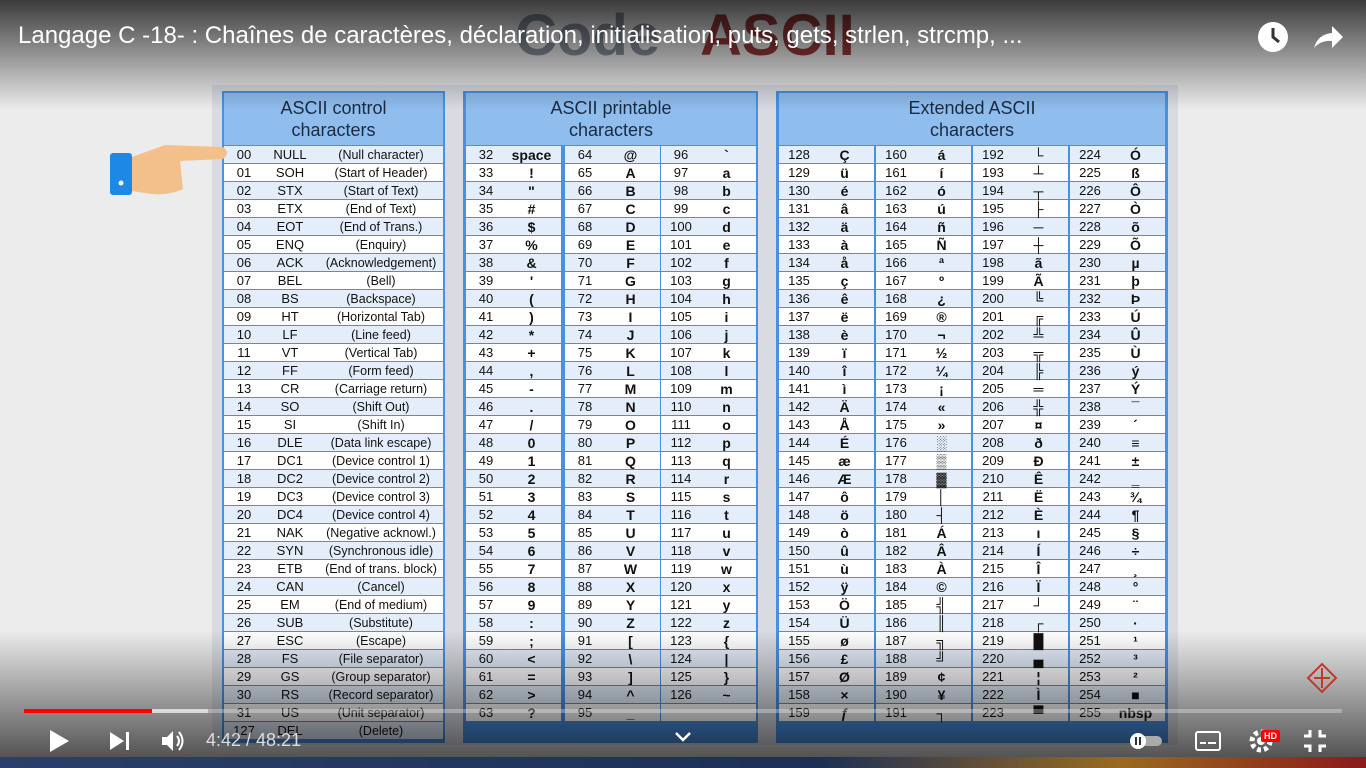 This screenshot has width=1366, height=768. I want to click on character: U, so click(630, 533).